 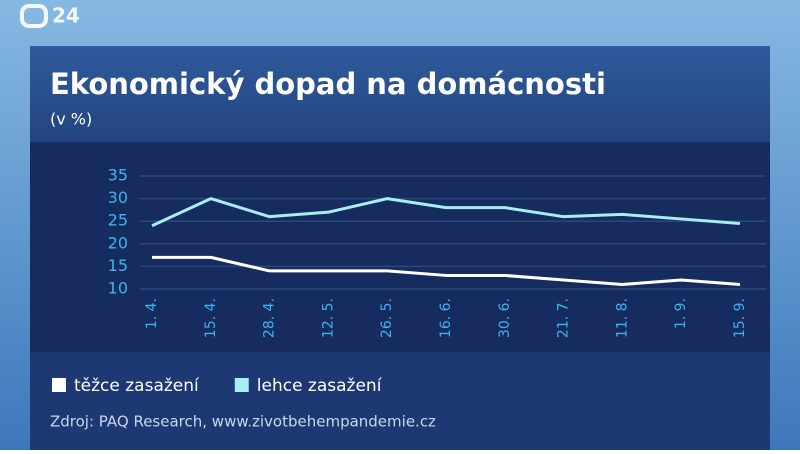 I want to click on x-tick-label: 11. 8., so click(x=622, y=318).